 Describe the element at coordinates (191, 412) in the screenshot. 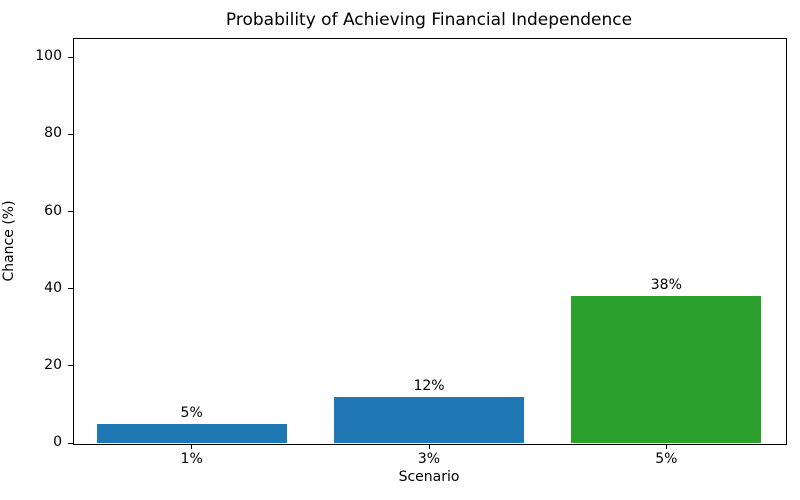

I see `bar-value-label: 5%` at that location.